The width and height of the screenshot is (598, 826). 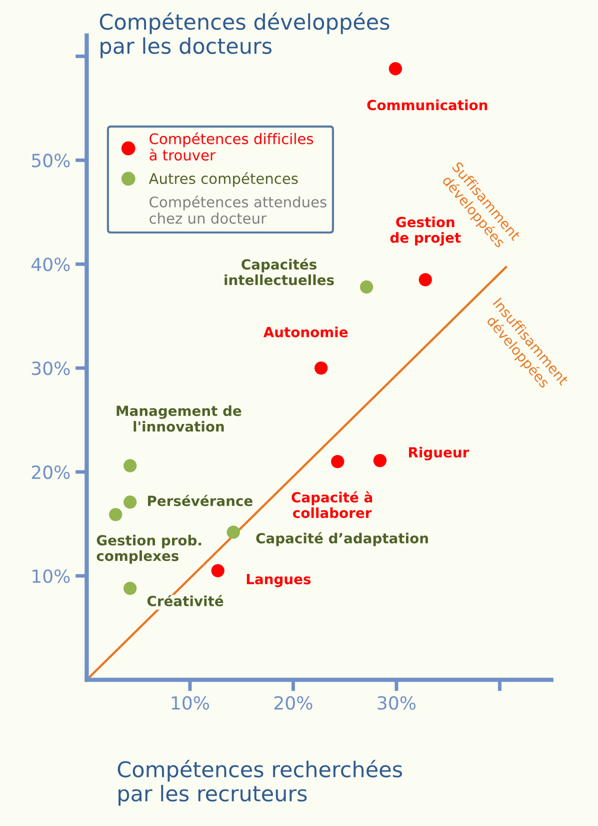 I want to click on y-tick-label: 40%, so click(x=50, y=265).